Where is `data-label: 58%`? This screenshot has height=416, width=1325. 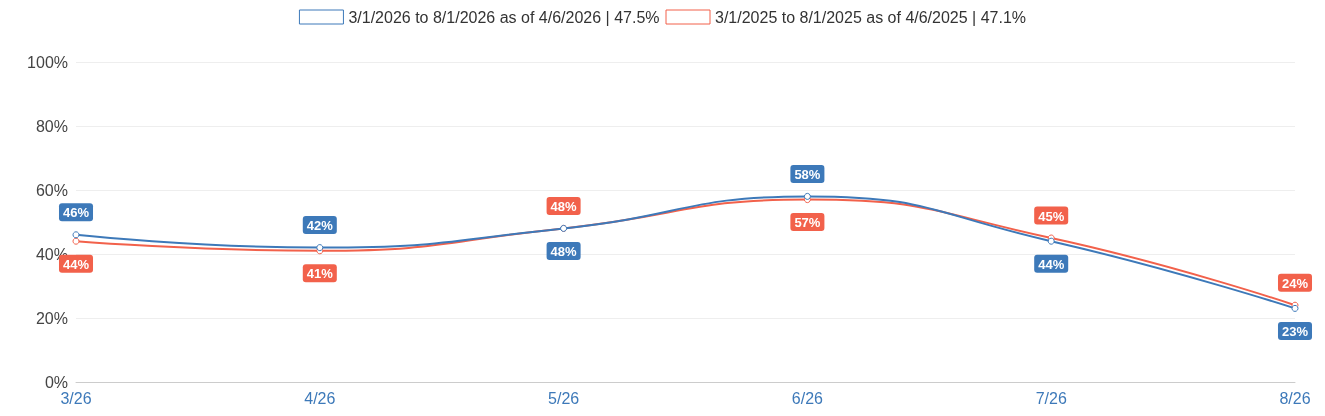 data-label: 58% is located at coordinates (807, 174).